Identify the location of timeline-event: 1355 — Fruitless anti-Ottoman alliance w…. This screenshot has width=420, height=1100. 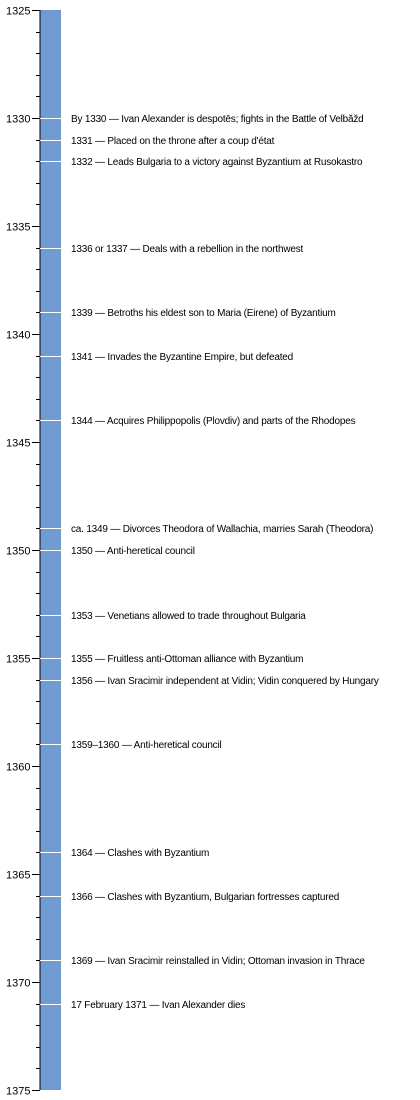
(171, 659).